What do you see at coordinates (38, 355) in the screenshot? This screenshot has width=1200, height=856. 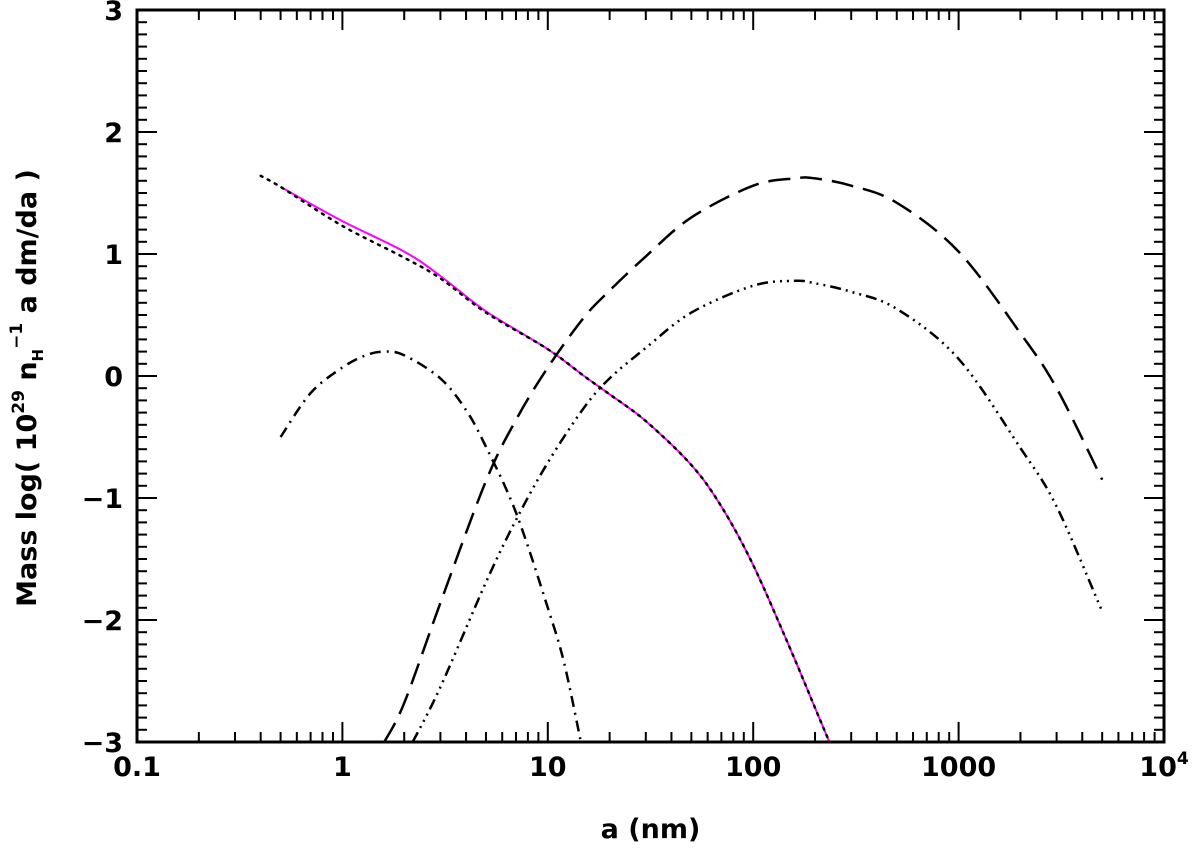 I see `y-axis-label-sub-h: H` at bounding box center [38, 355].